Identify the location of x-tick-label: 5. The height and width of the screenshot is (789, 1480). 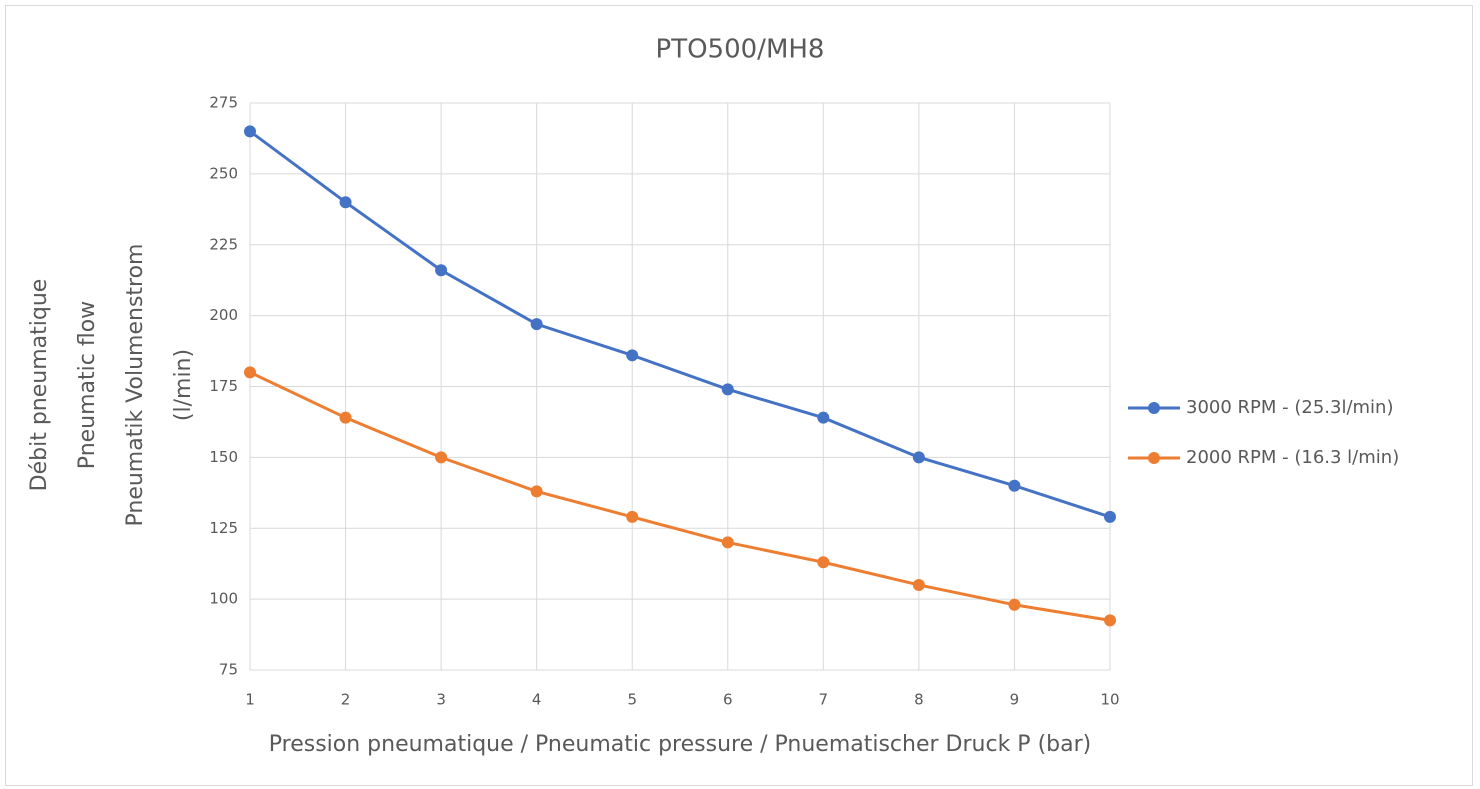
(632, 700).